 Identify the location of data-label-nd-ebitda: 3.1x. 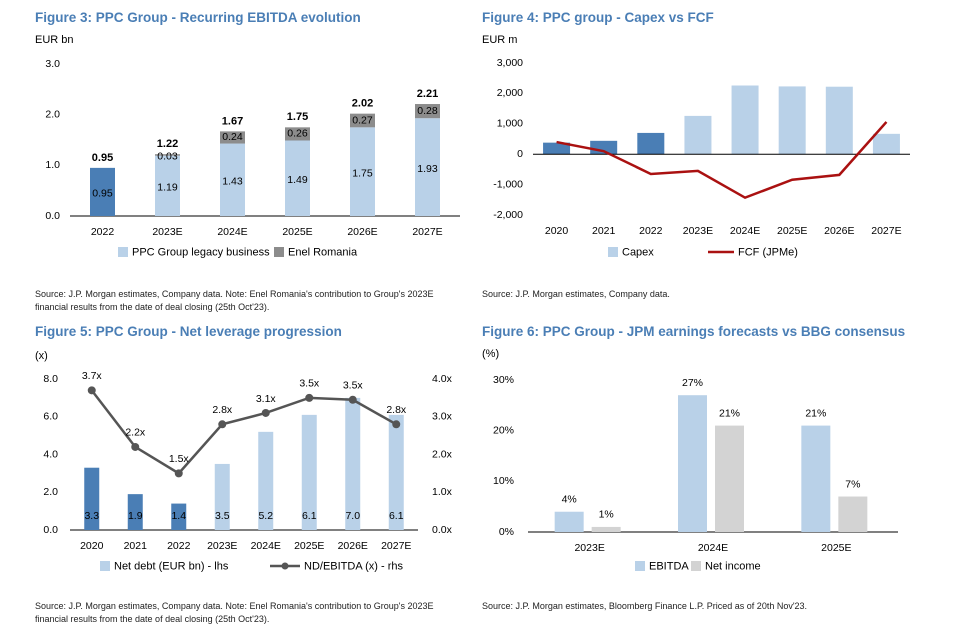
(266, 399).